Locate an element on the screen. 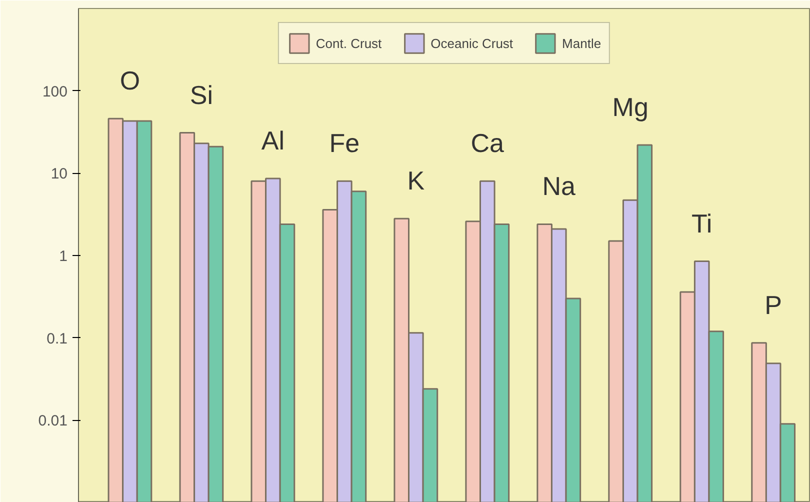  x-tick-label: Na is located at coordinates (559, 186).